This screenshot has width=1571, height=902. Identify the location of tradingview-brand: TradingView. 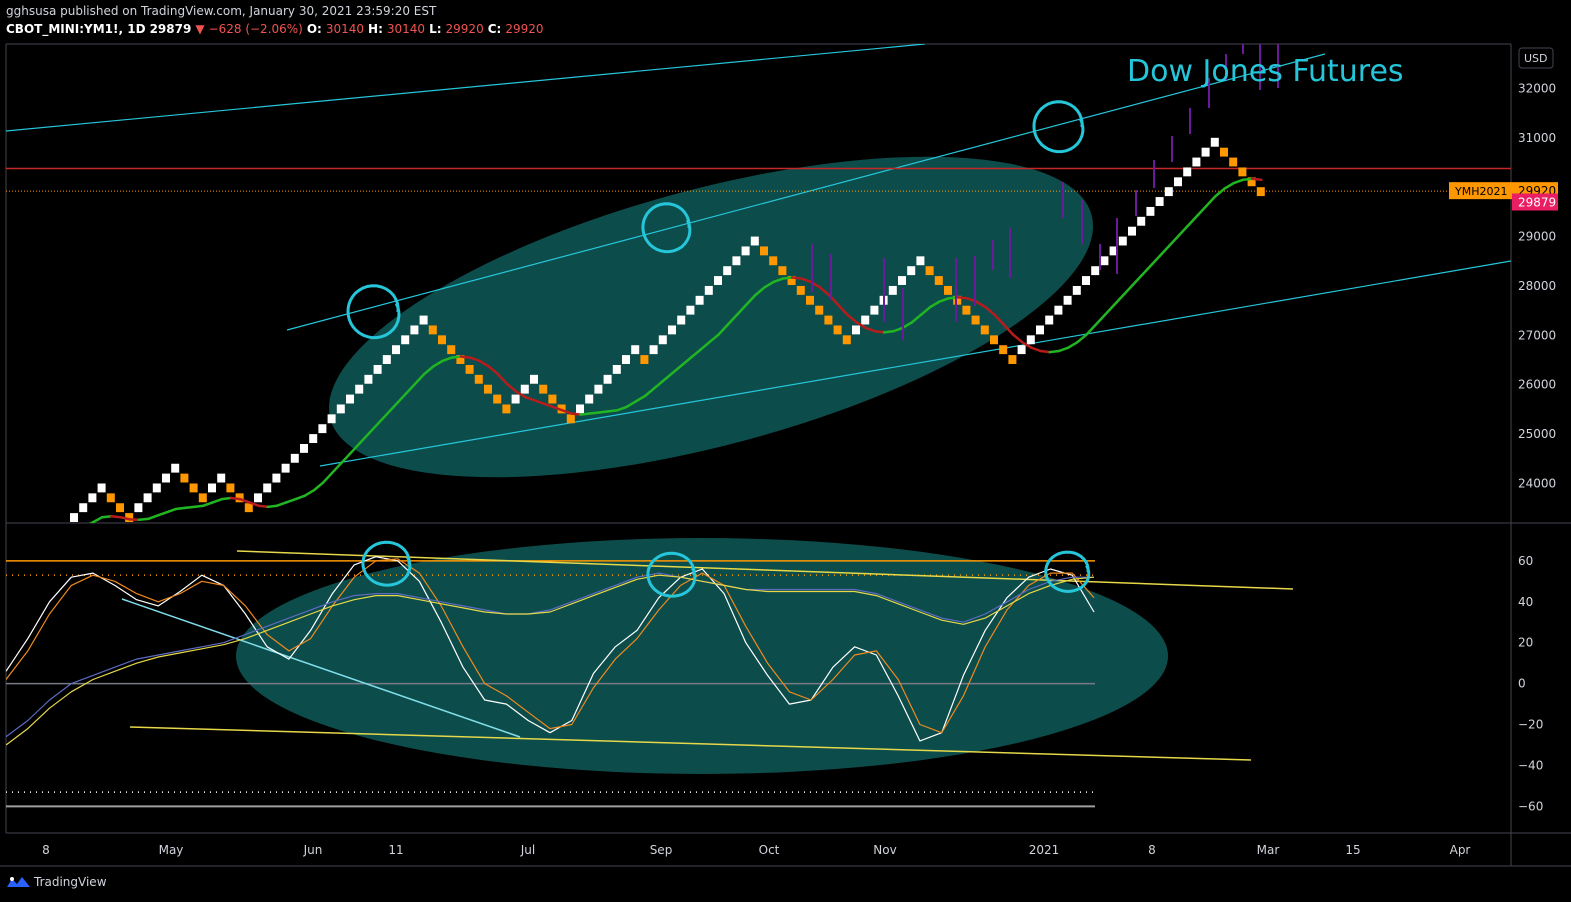
(70, 882).